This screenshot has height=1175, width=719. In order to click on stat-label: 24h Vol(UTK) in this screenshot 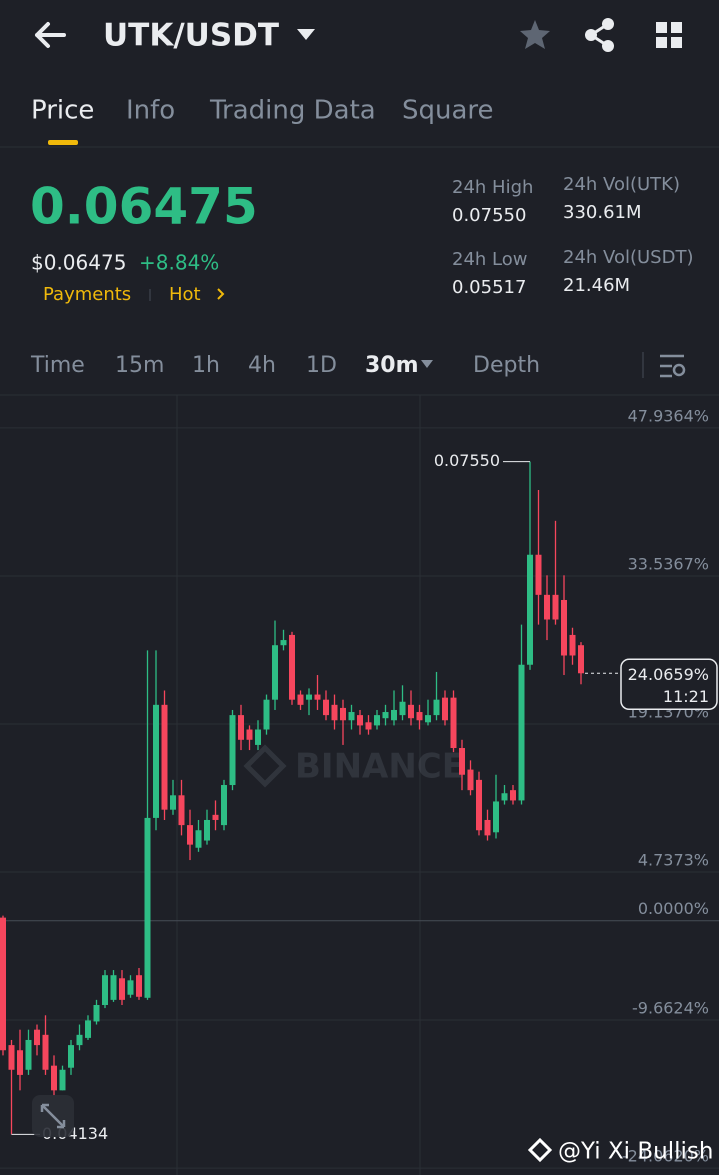, I will do `click(621, 184)`.